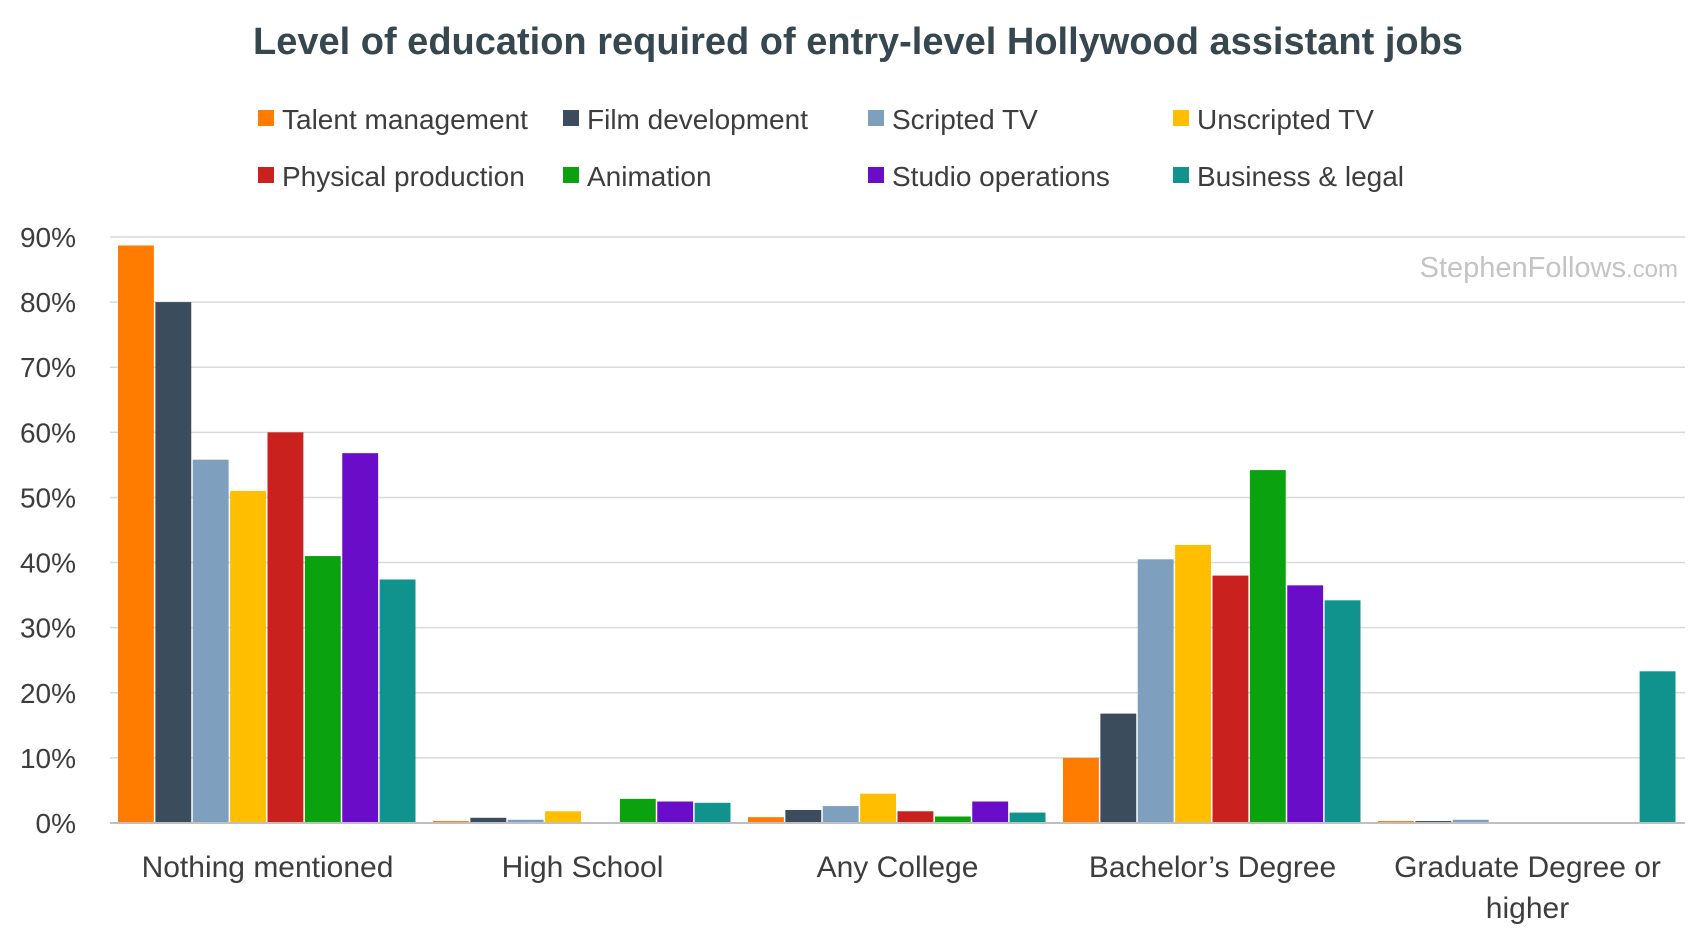 This screenshot has height=928, width=1697. Describe the element at coordinates (48, 302) in the screenshot. I see `y-tick-label: 80%` at that location.